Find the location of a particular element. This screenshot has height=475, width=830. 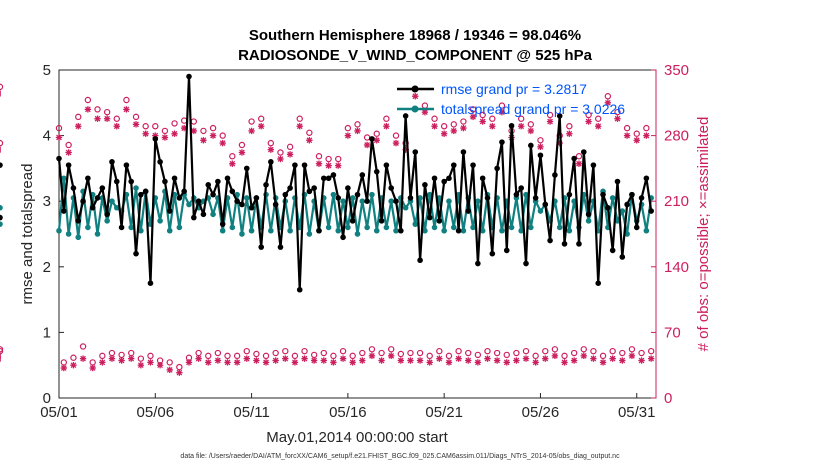

legend-rmse-label: rmse grand pr = 3.2817 is located at coordinates (514, 89).